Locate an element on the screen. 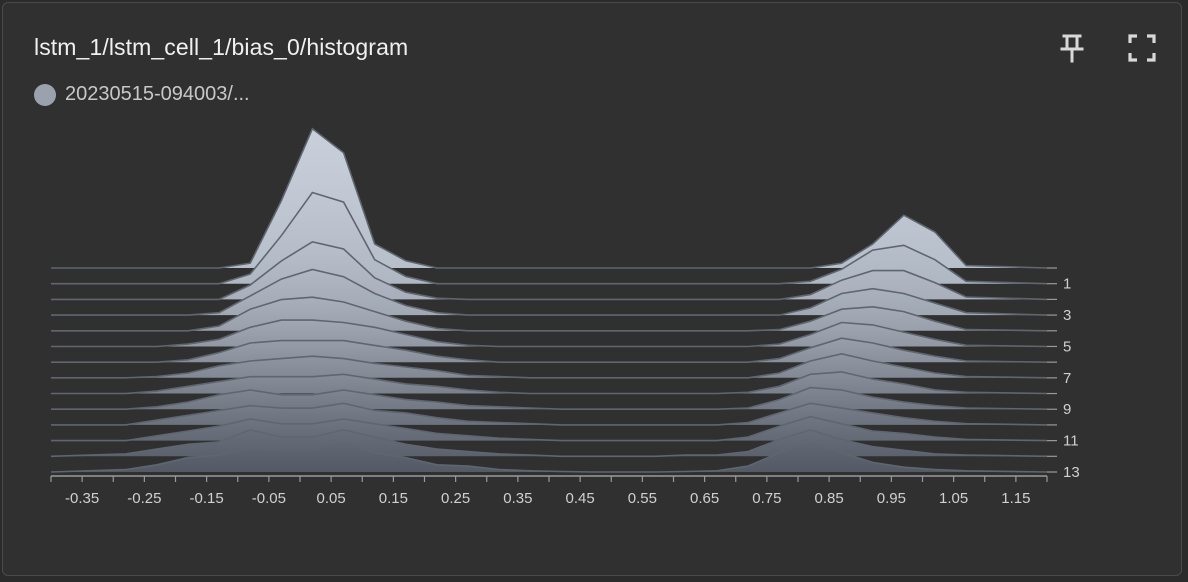  chart-title: lstm_1/lstm_cell_1/bias_0/histogram is located at coordinates (221, 47).